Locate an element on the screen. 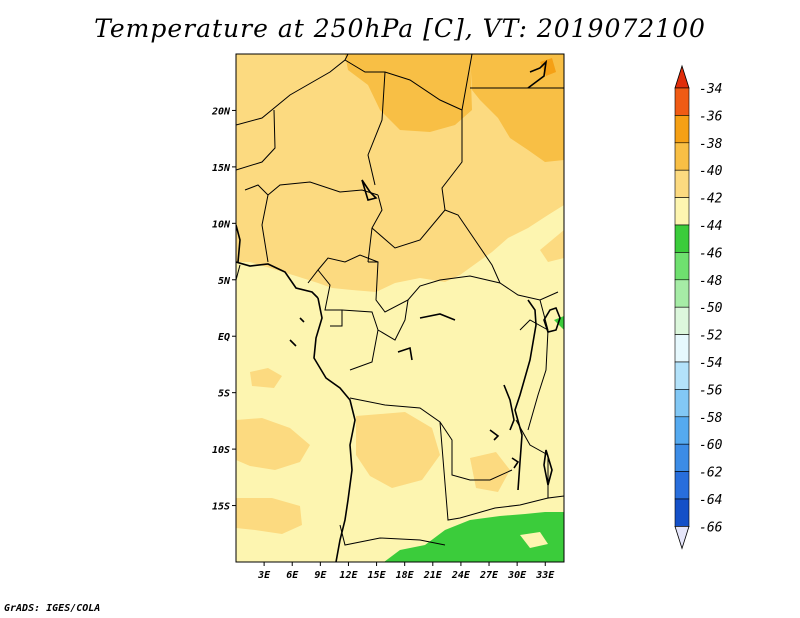 This screenshot has height=618, width=800. temperature-fill-warmest is located at coordinates (548, 67).